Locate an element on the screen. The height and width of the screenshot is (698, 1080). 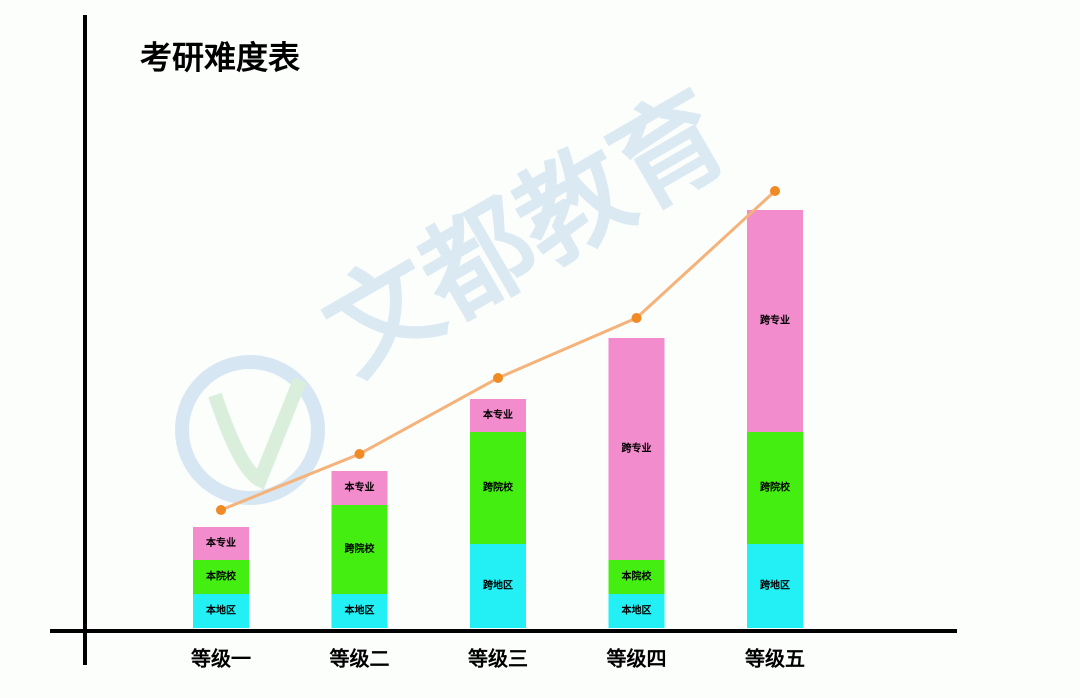
x-tick-label: 等级一 is located at coordinates (221, 659).